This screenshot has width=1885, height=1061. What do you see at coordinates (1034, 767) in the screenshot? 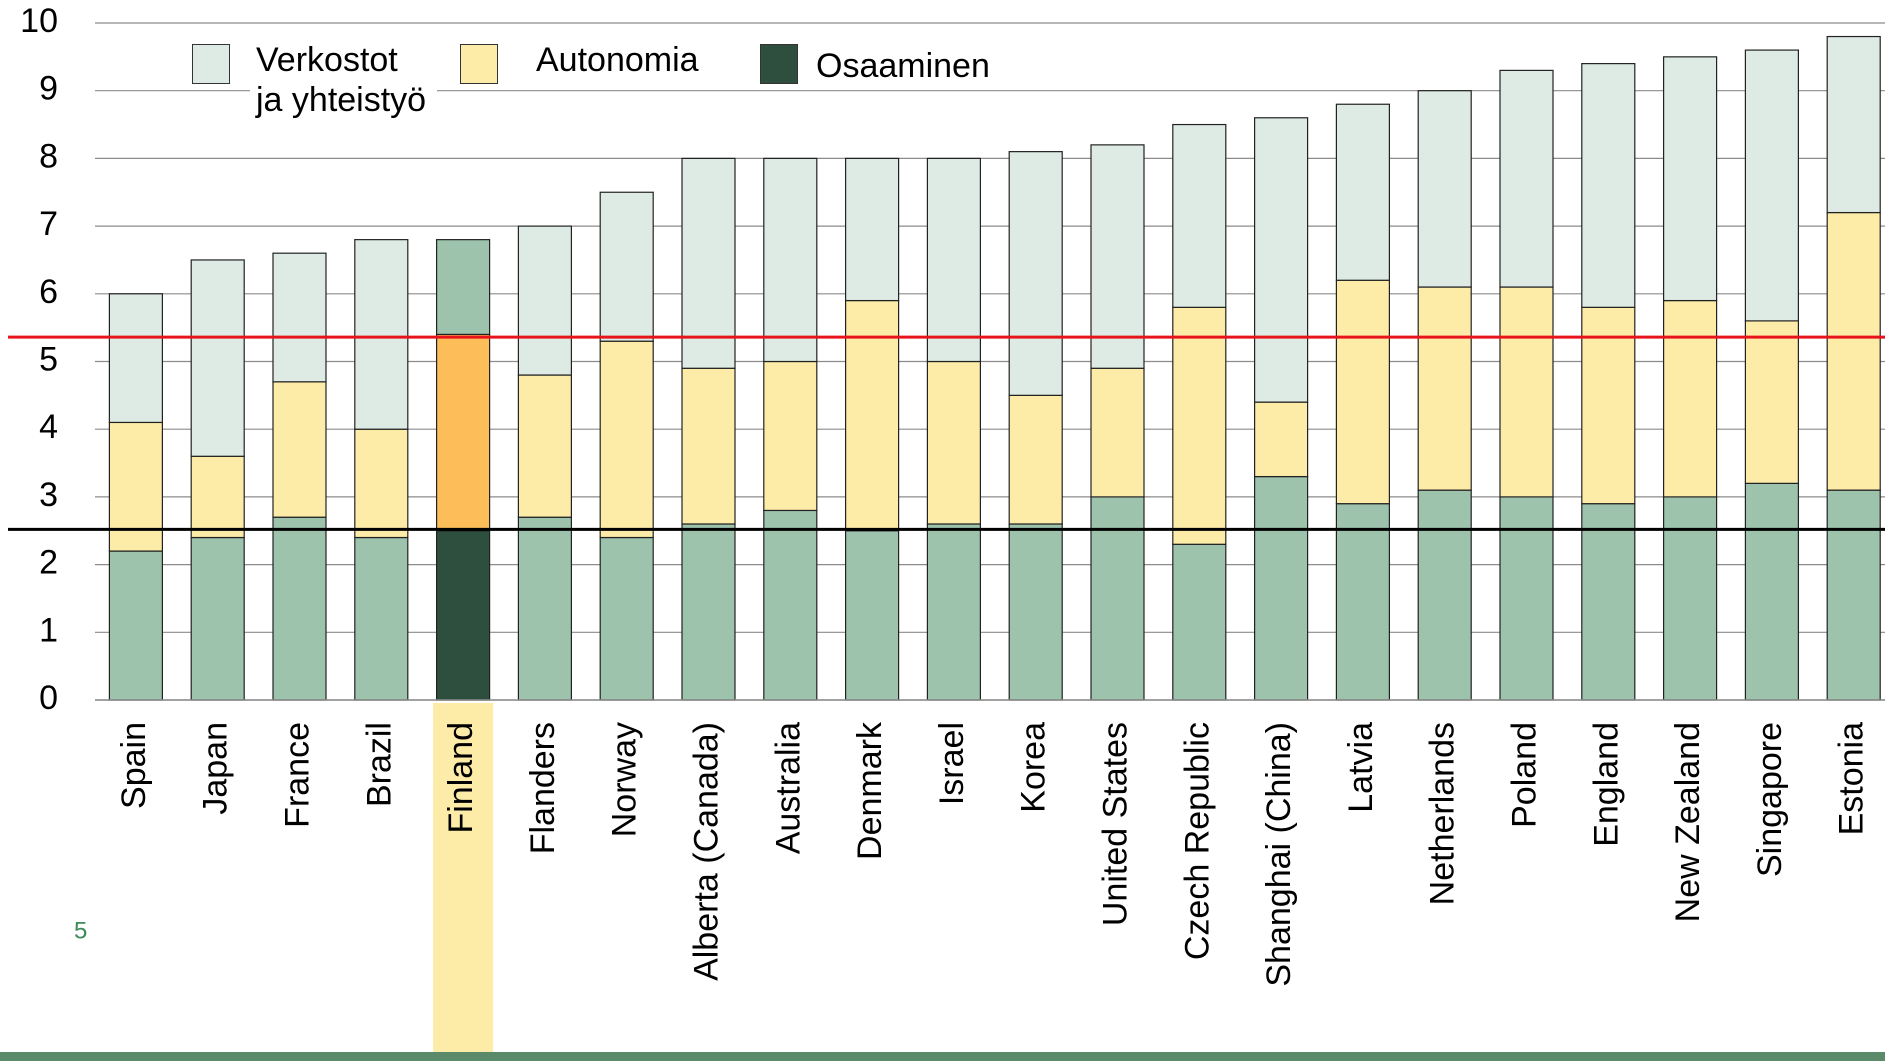
I see `x-tick-label: Korea` at bounding box center [1034, 767].